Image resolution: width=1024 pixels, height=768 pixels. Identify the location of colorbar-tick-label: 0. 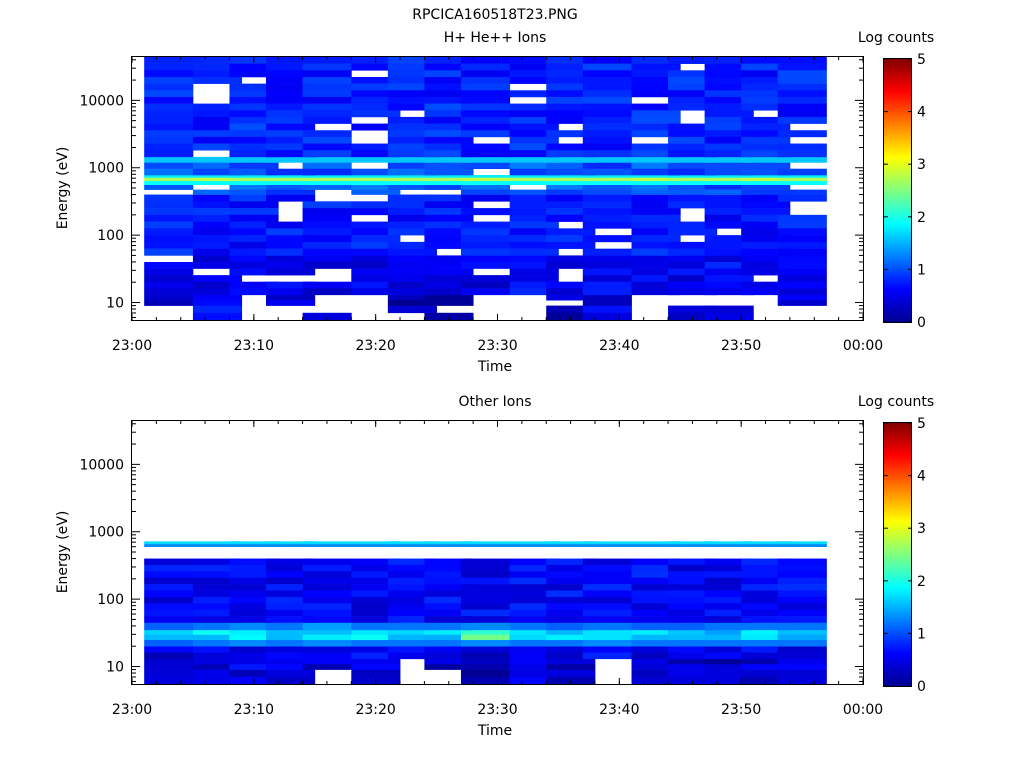
(921, 323).